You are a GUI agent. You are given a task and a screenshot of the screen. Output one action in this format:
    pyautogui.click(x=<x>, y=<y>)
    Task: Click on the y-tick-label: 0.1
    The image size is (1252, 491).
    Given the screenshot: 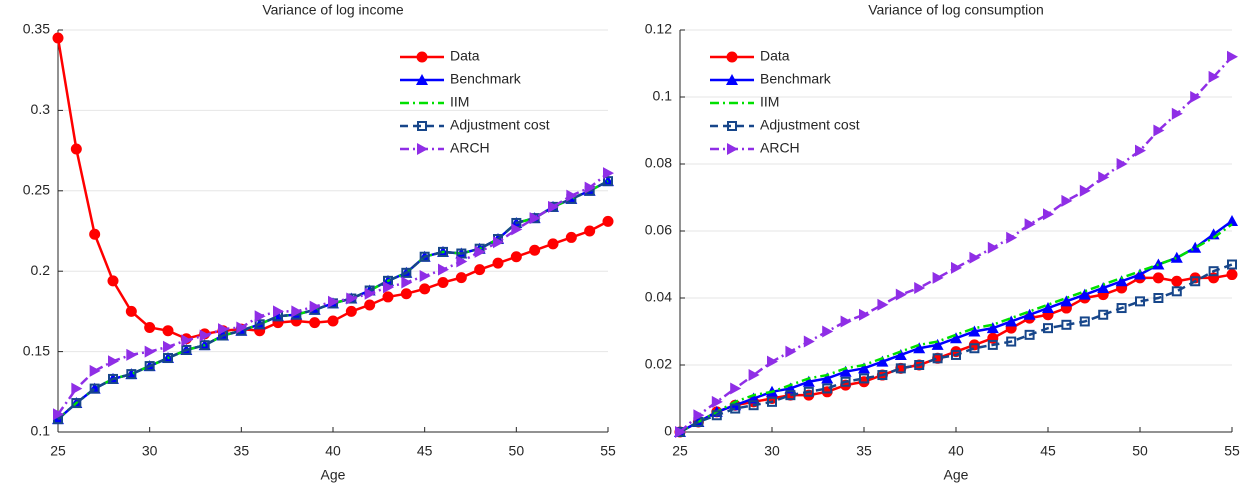 What is the action you would take?
    pyautogui.click(x=663, y=96)
    